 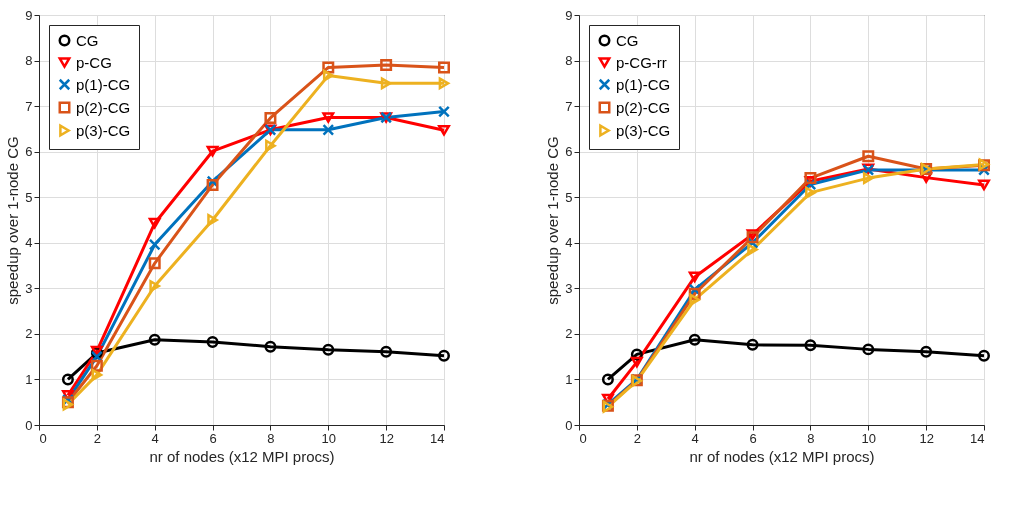 I want to click on legend-label: p-CG, so click(x=94, y=62).